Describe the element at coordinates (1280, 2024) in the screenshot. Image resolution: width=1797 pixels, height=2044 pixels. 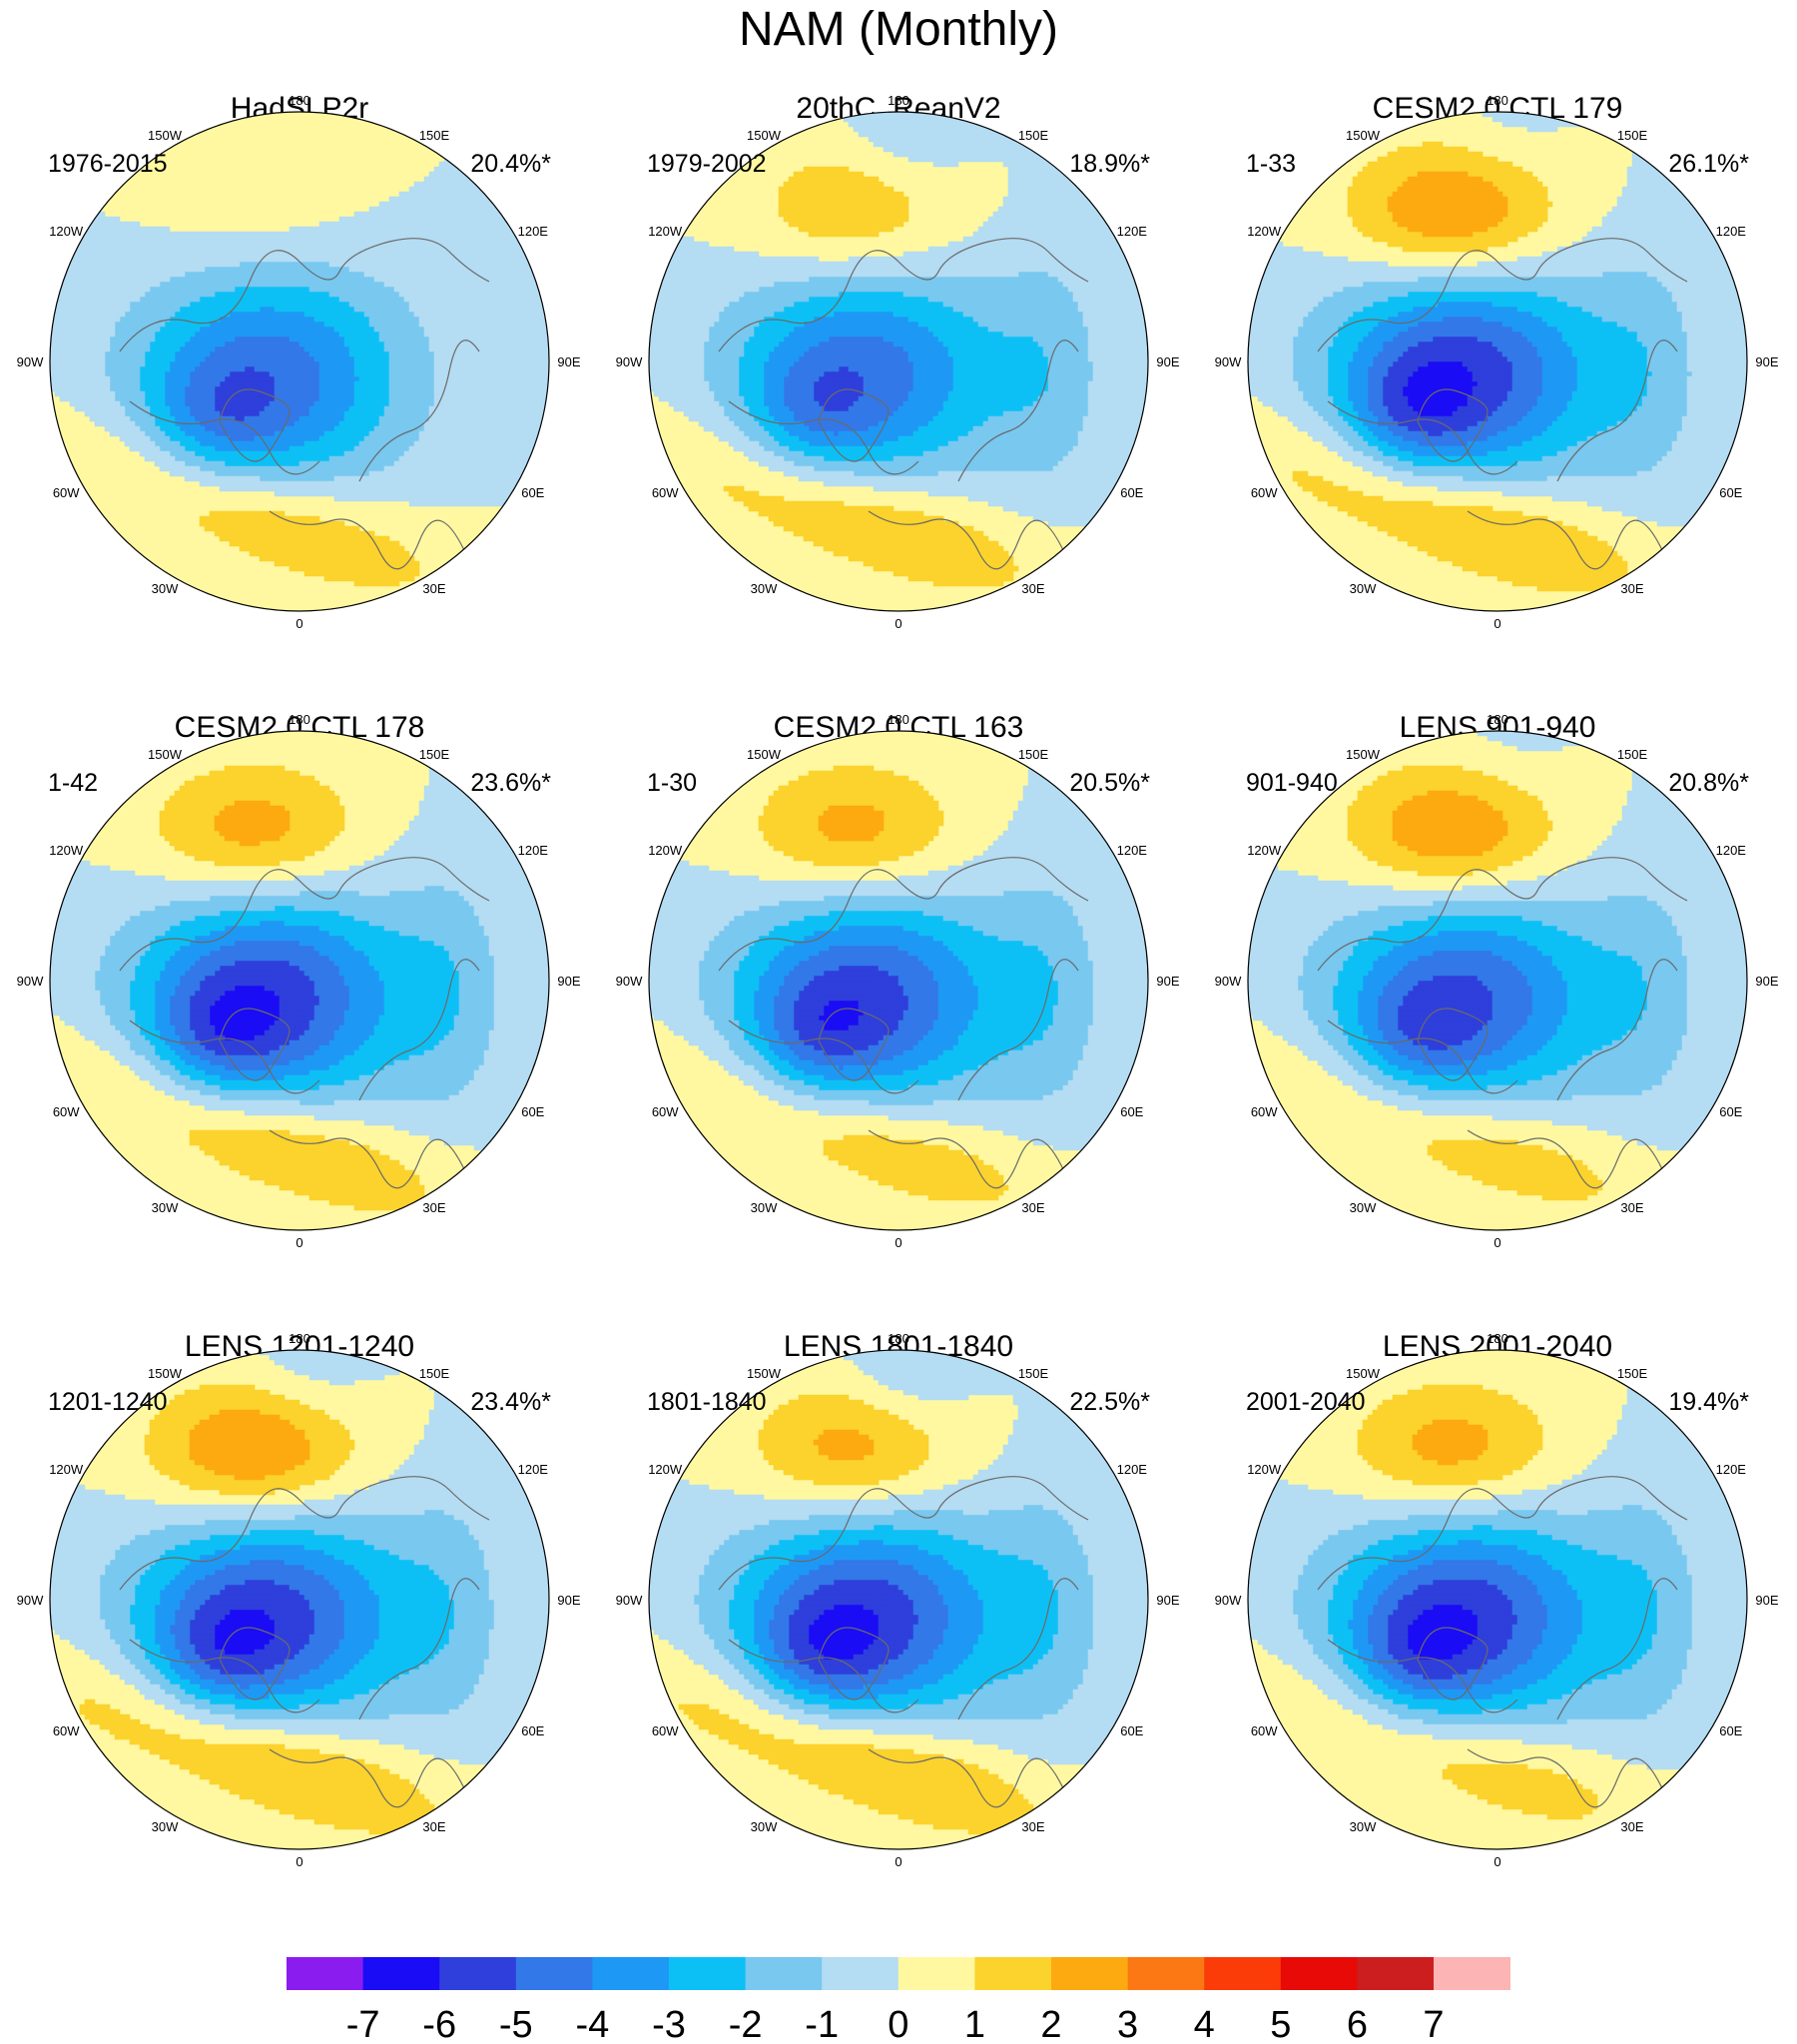
I see `colorbar-tick-label: 5` at that location.